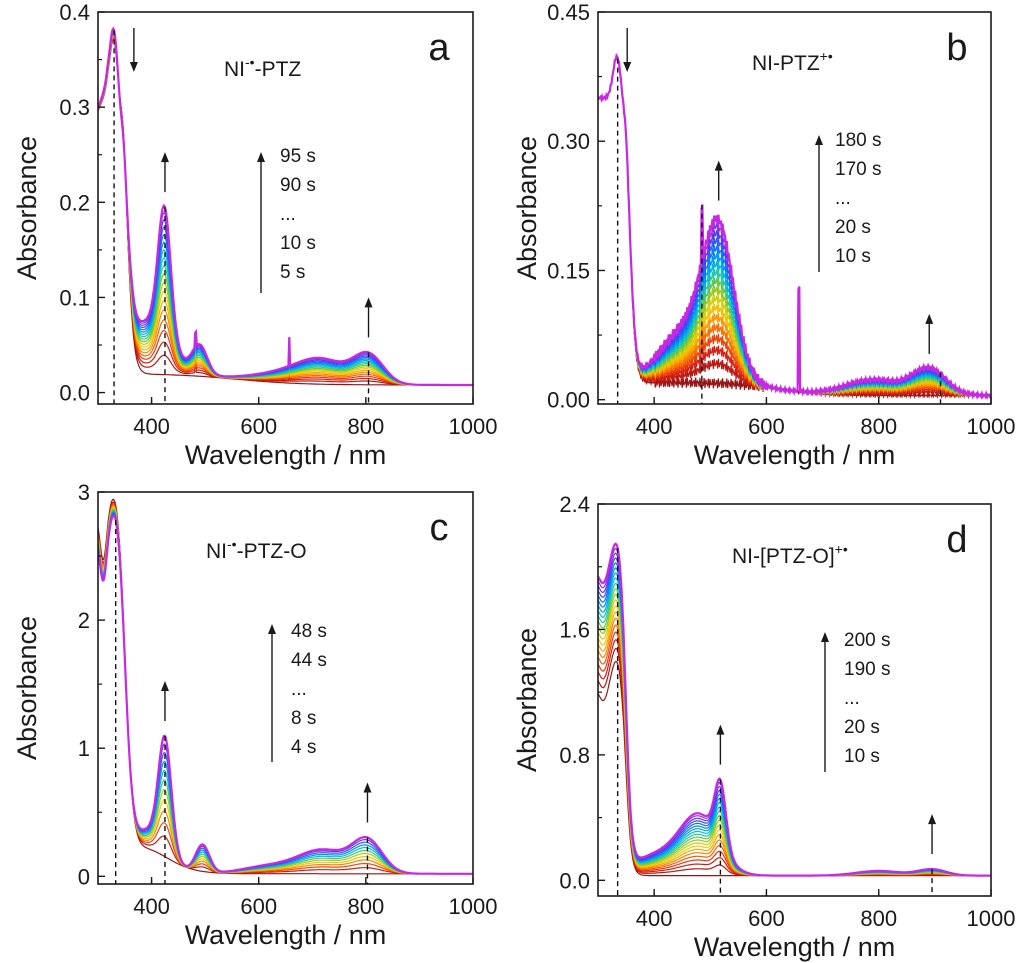 The width and height of the screenshot is (1024, 963). I want to click on y-tick-label: 1.6, so click(574, 629).